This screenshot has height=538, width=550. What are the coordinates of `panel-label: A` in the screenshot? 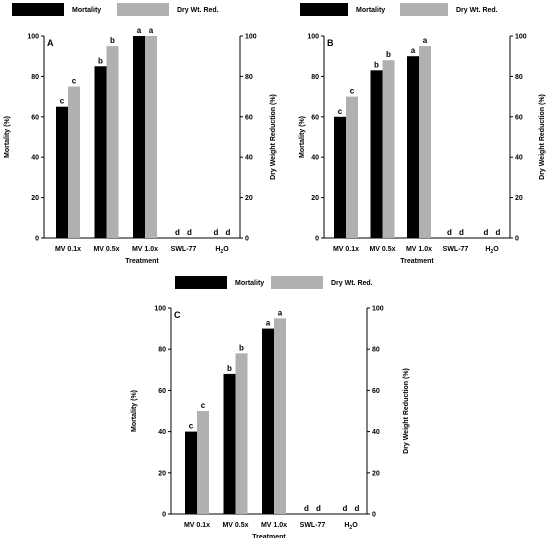 It's located at (50, 43).